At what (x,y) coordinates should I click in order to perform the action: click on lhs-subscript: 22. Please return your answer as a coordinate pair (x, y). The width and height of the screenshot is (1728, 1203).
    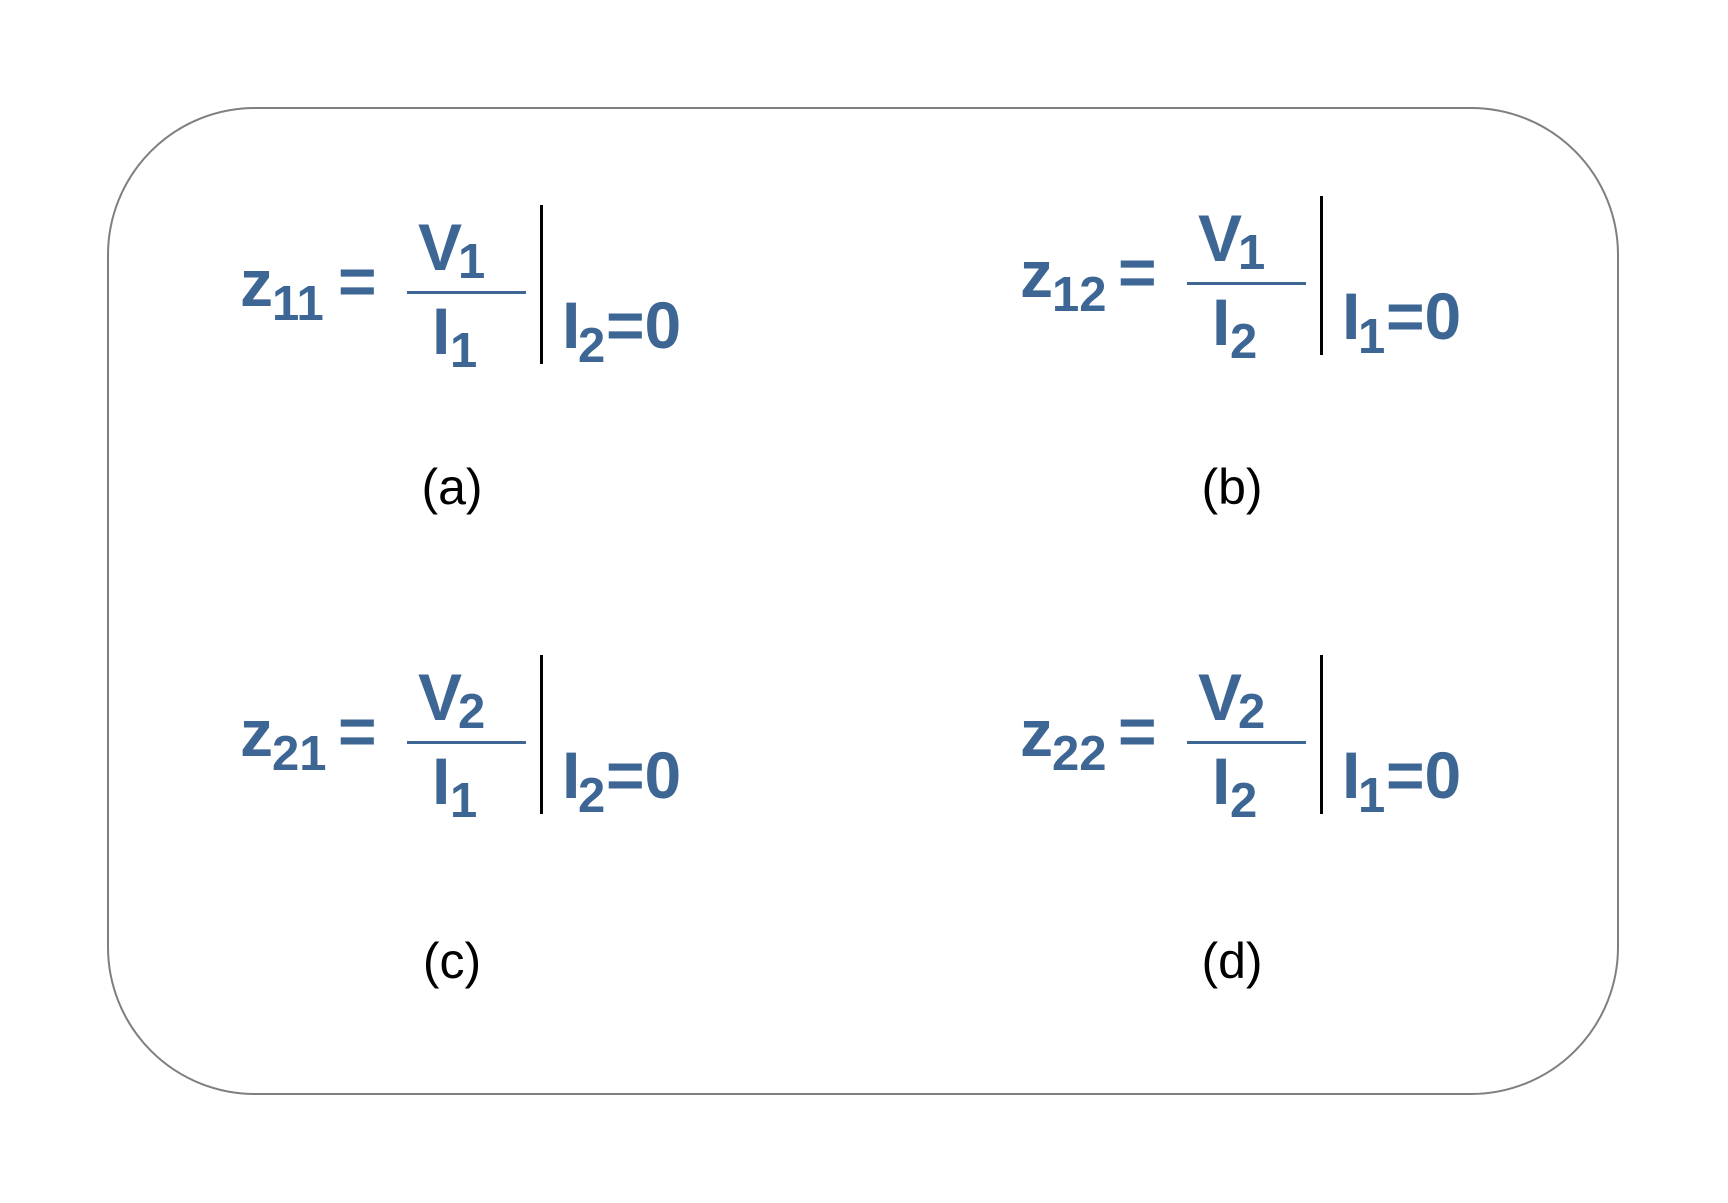
    Looking at the image, I should click on (1079, 754).